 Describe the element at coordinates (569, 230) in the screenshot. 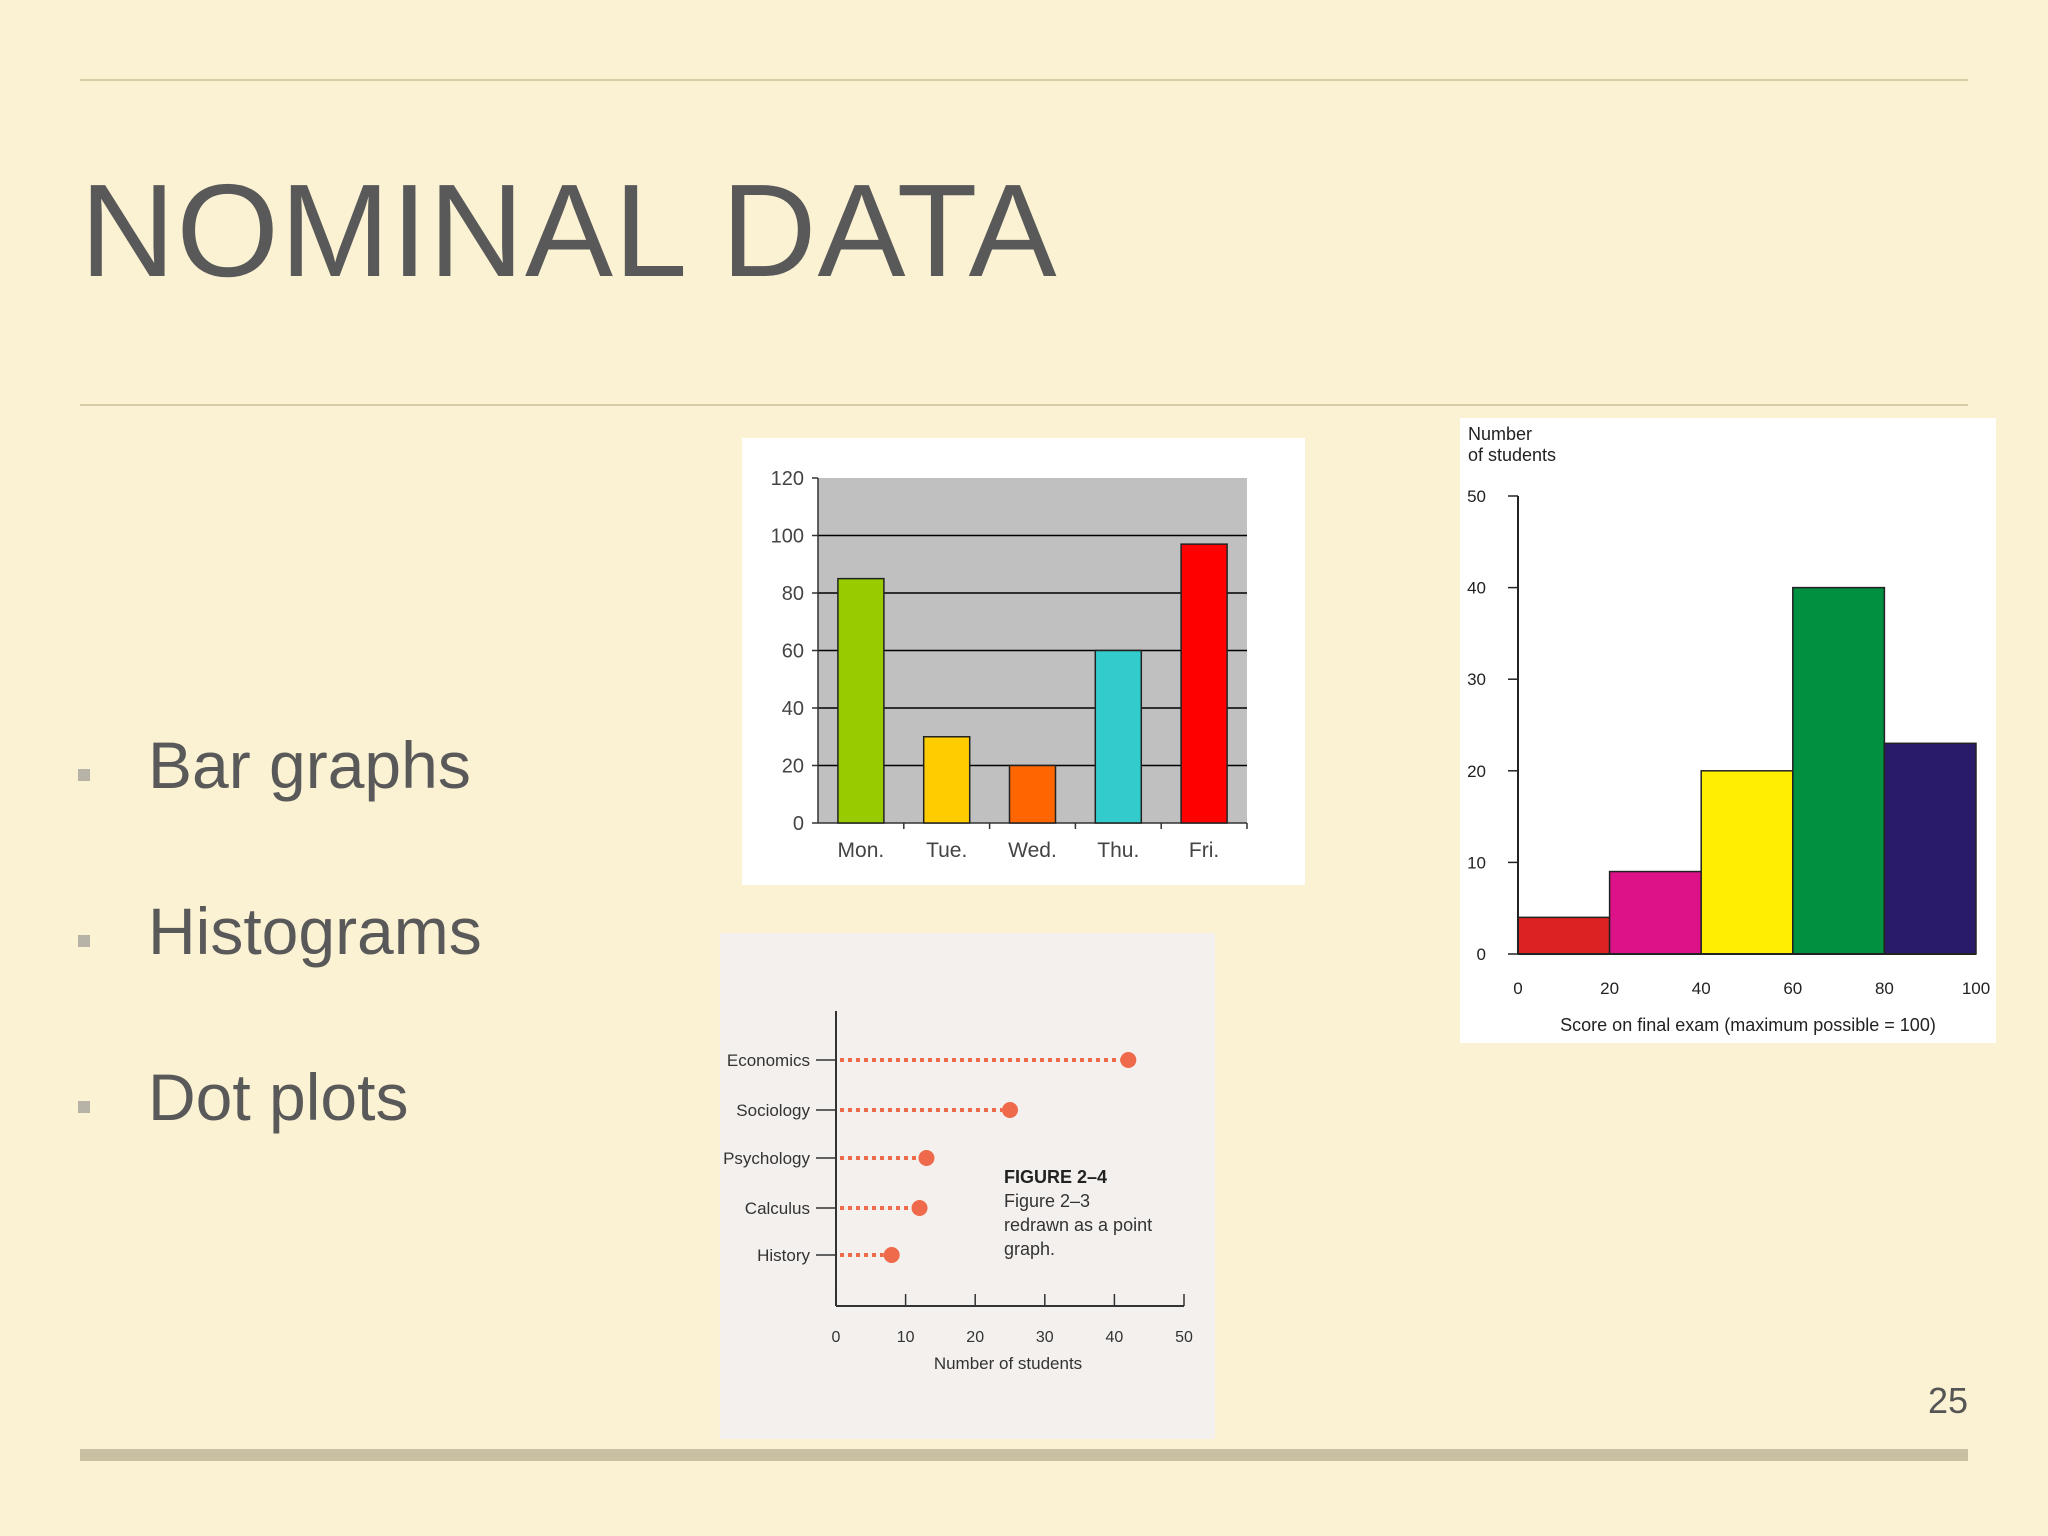

I see `page-title: NOMINAL DATA` at that location.